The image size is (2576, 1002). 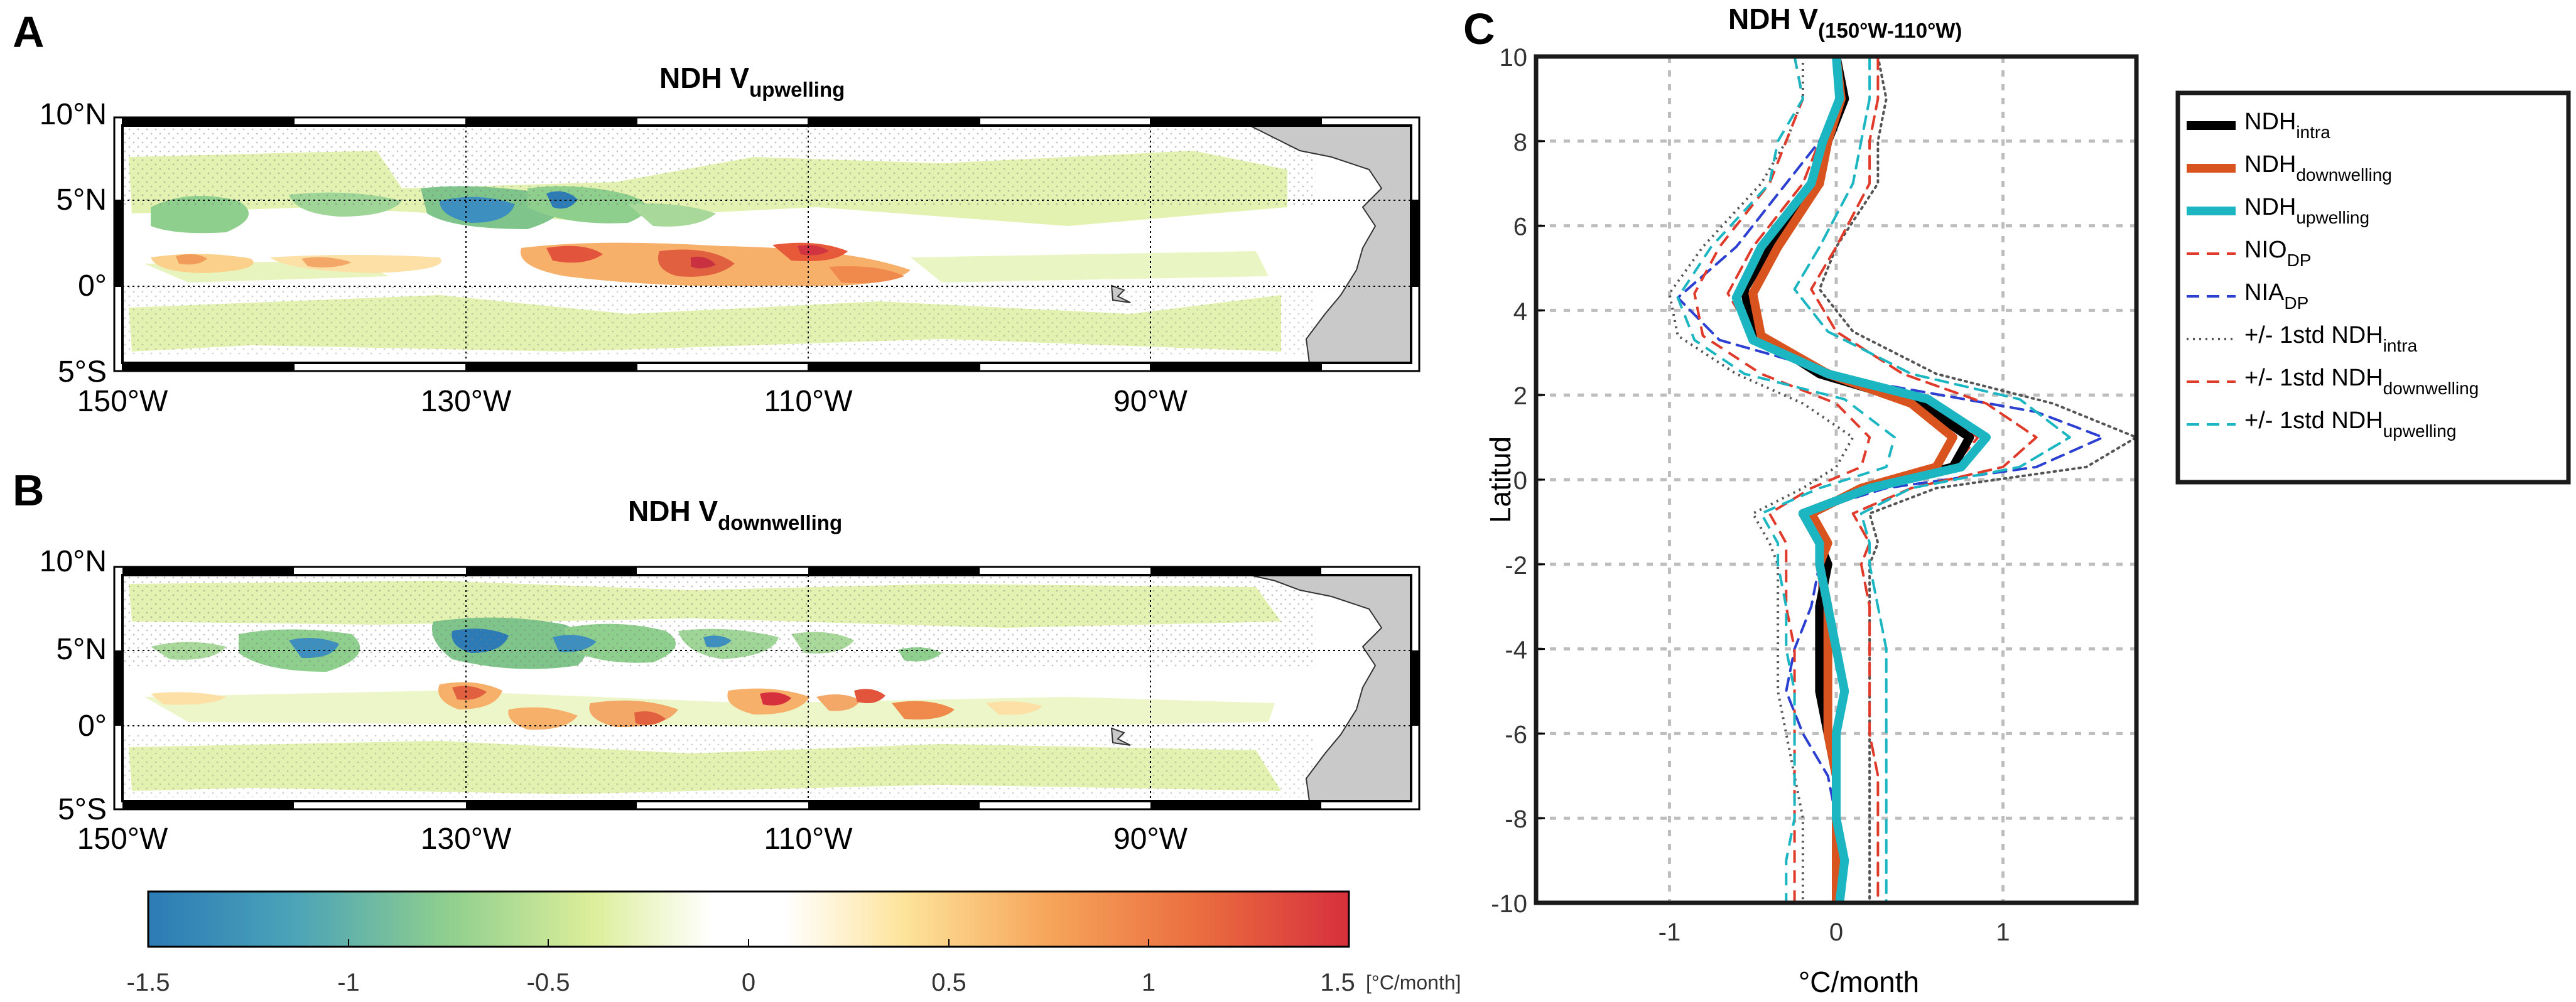 I want to click on panel-c-ytick: 10, so click(x=1514, y=58).